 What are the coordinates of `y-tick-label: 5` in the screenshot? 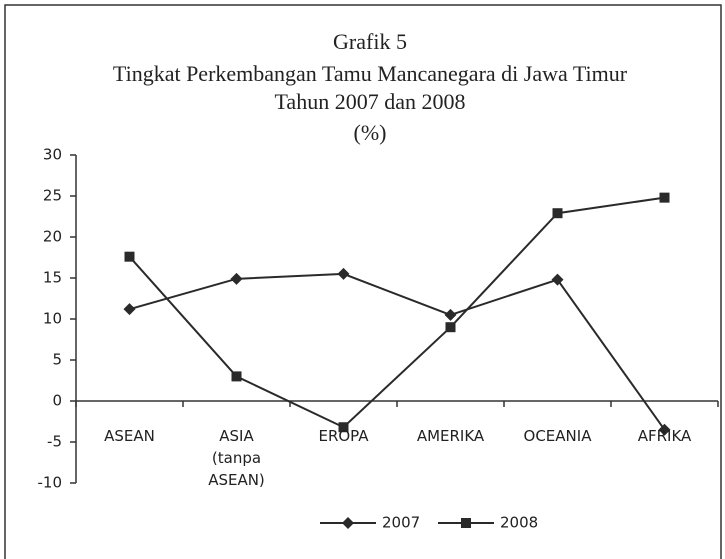 It's located at (57, 360).